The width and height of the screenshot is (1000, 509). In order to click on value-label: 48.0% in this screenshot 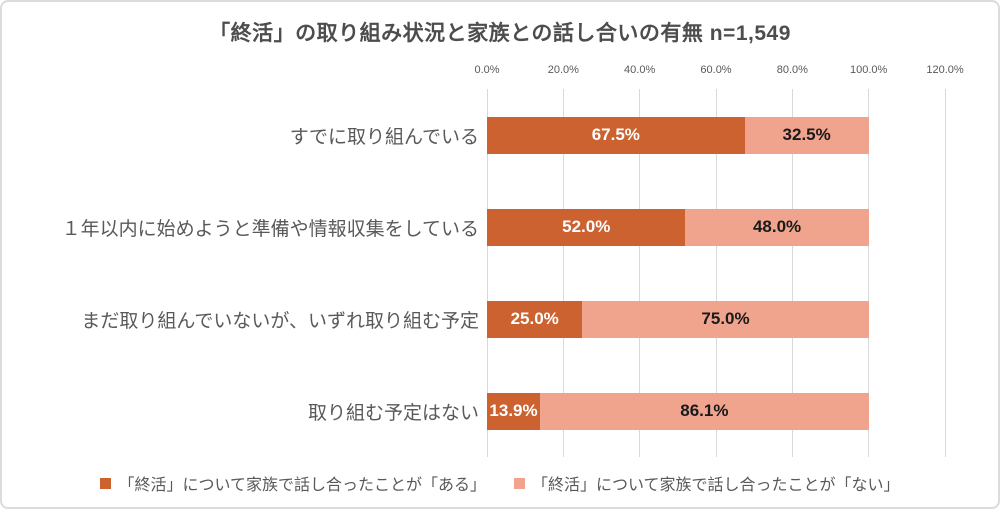, I will do `click(777, 226)`.